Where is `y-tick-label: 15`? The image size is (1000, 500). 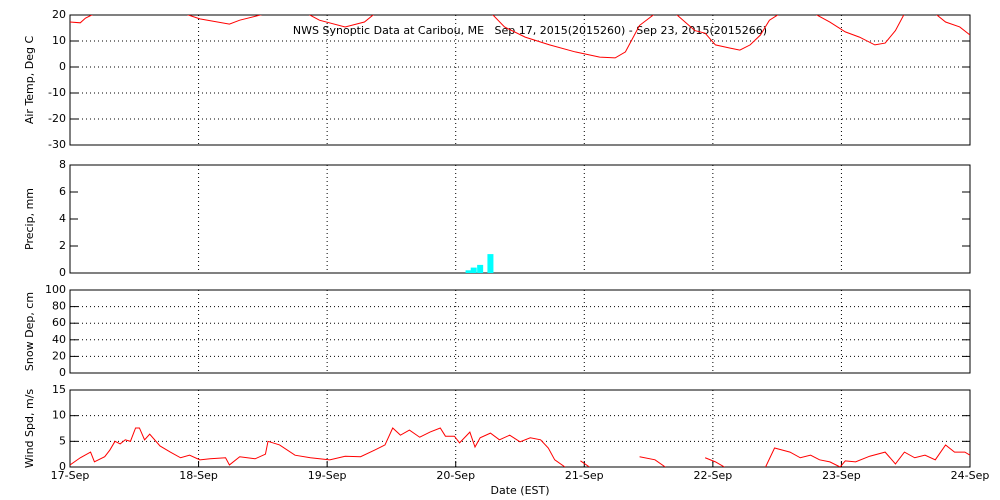 y-tick-label: 15 is located at coordinates (59, 389).